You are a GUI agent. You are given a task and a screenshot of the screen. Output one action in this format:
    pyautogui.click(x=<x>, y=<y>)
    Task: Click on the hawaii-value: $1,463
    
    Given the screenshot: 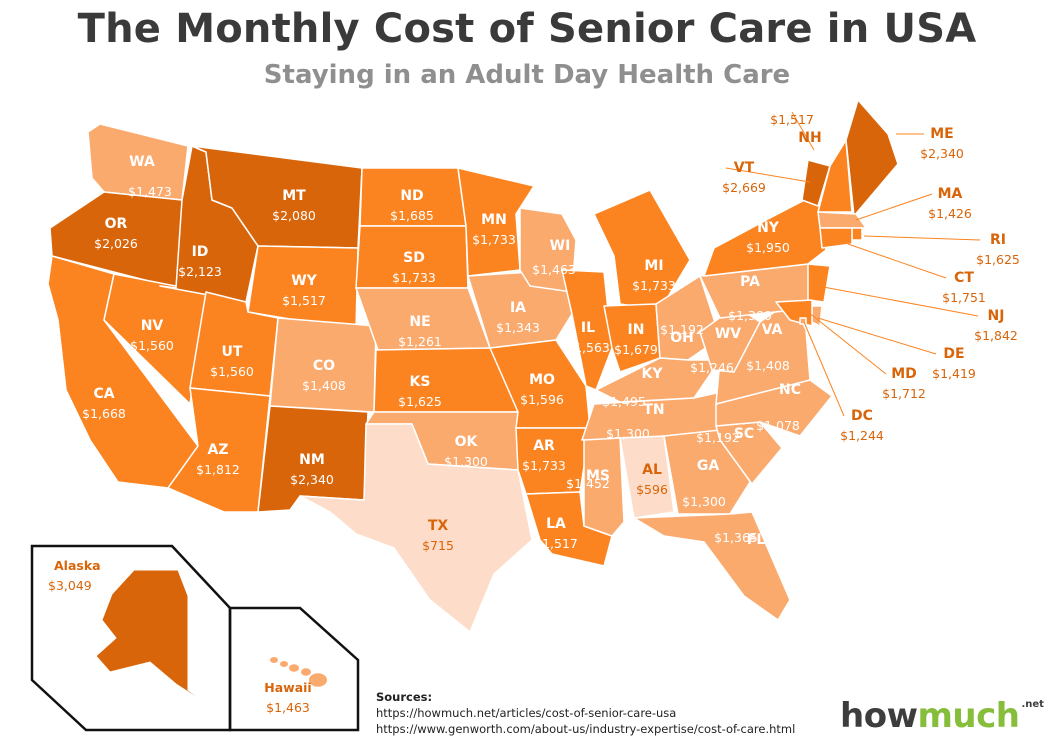 What is the action you would take?
    pyautogui.click(x=288, y=707)
    